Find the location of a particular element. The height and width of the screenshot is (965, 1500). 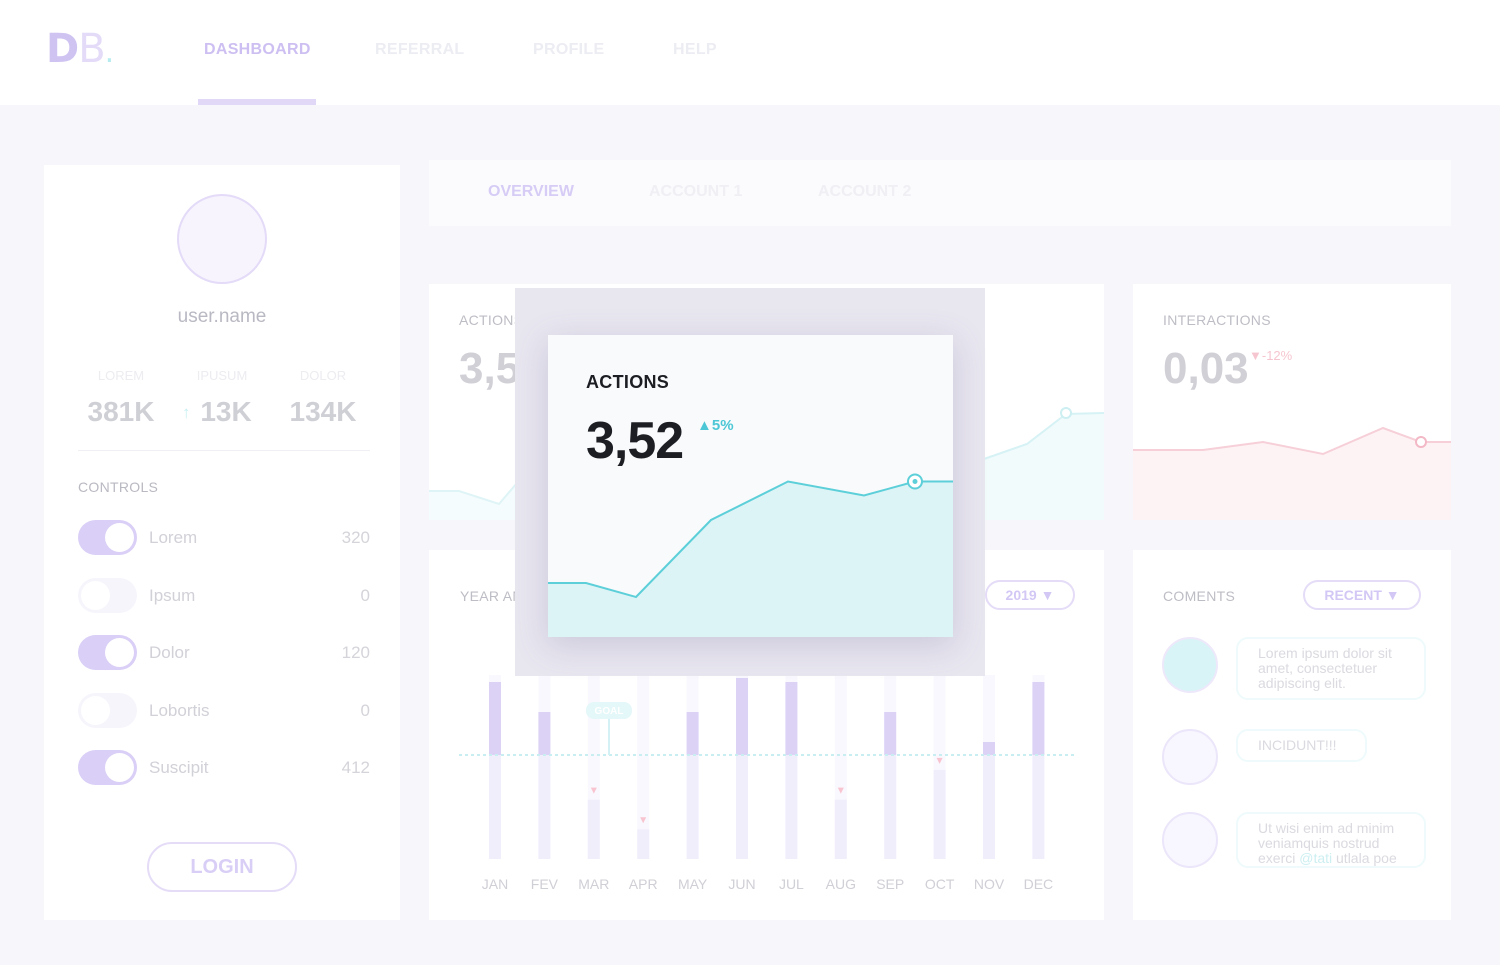

comment-text: adipiscing elit. is located at coordinates (1302, 683).